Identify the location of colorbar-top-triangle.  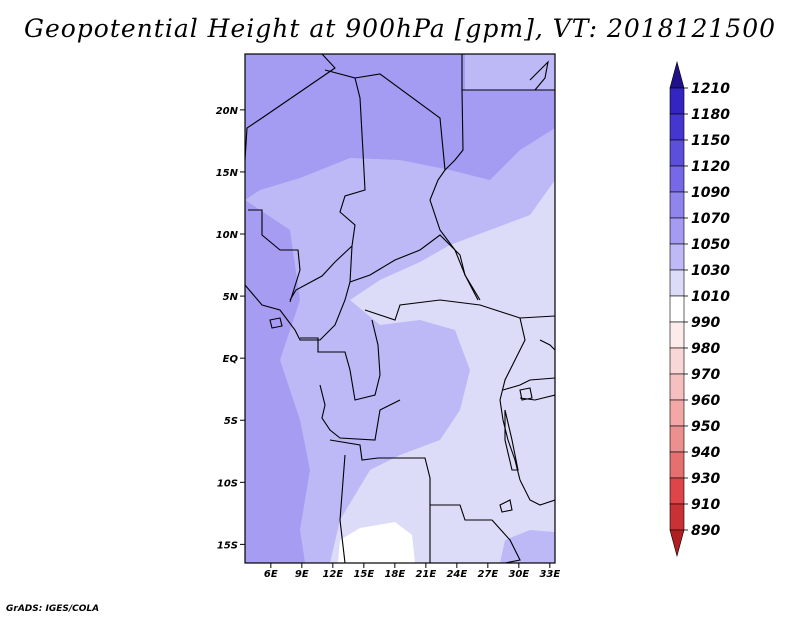
(677, 74).